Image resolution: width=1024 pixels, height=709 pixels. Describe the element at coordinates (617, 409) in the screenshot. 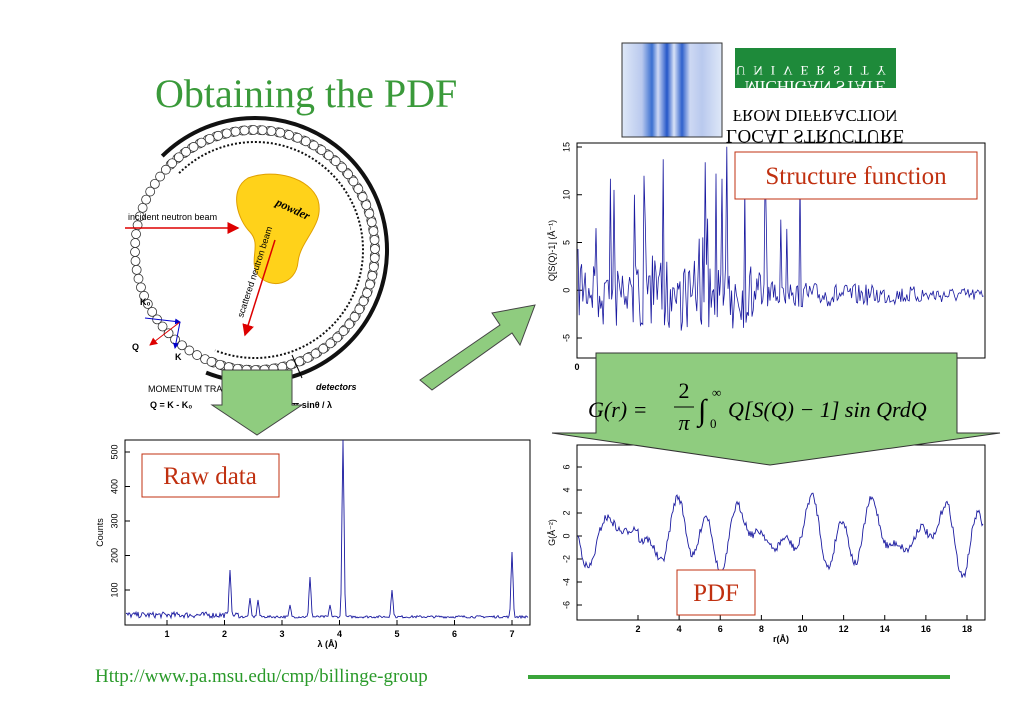

I see `formula-part: G(r) =` at that location.